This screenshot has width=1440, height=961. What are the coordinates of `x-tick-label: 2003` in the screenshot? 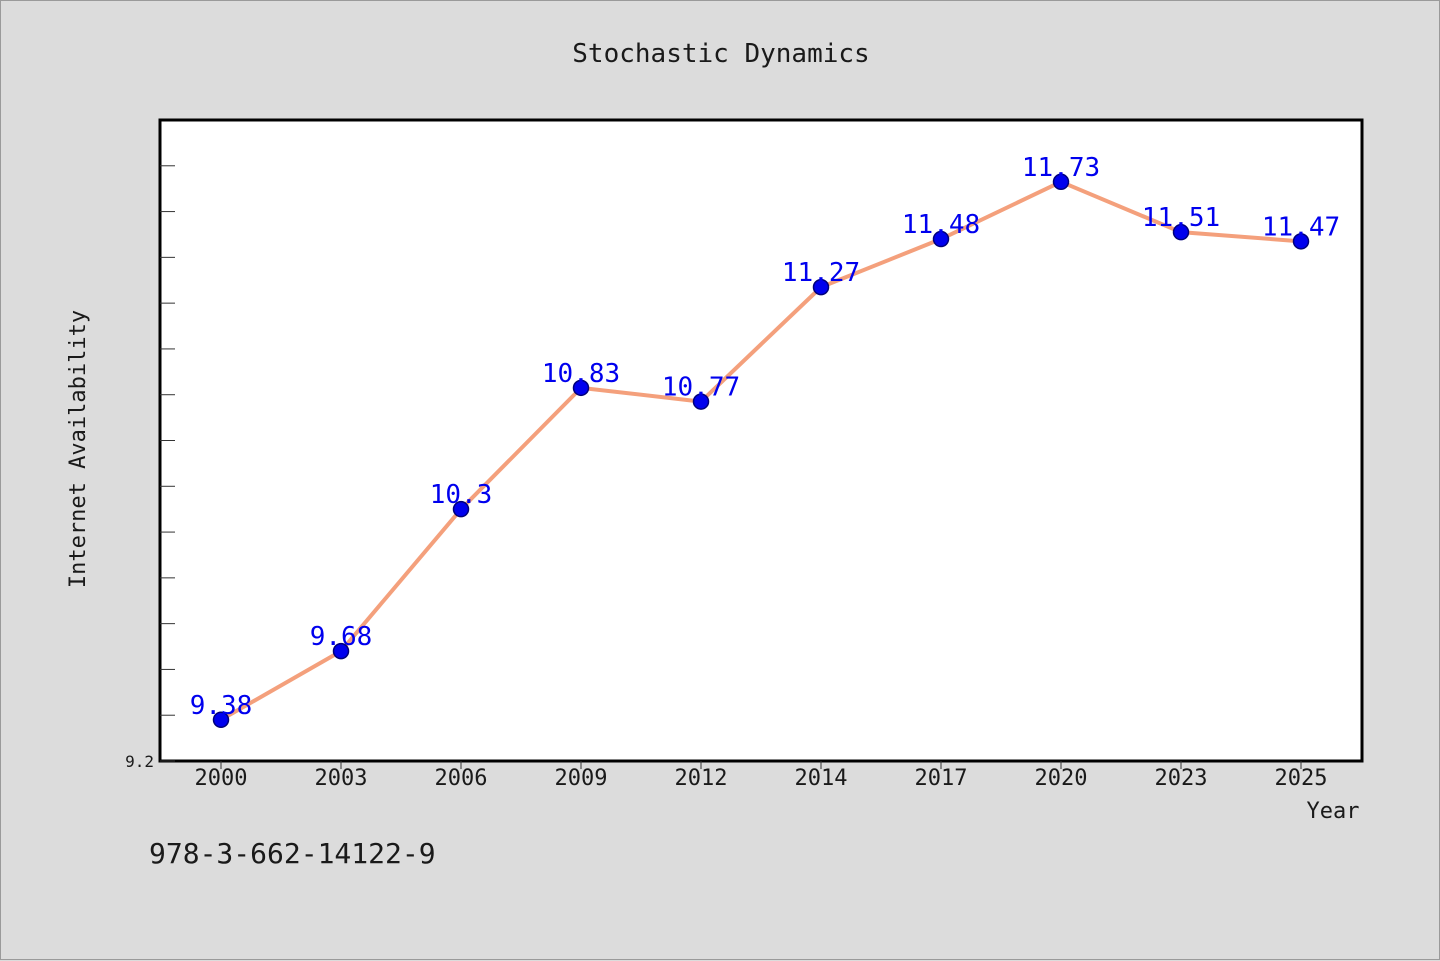 It's located at (341, 778).